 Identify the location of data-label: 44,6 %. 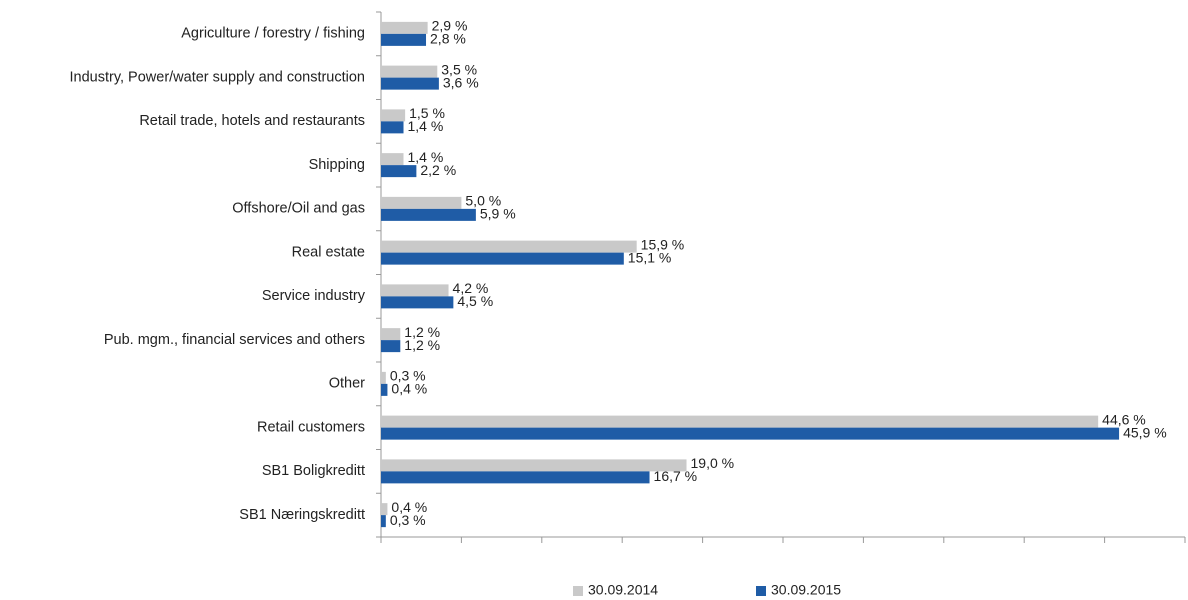
(1124, 419).